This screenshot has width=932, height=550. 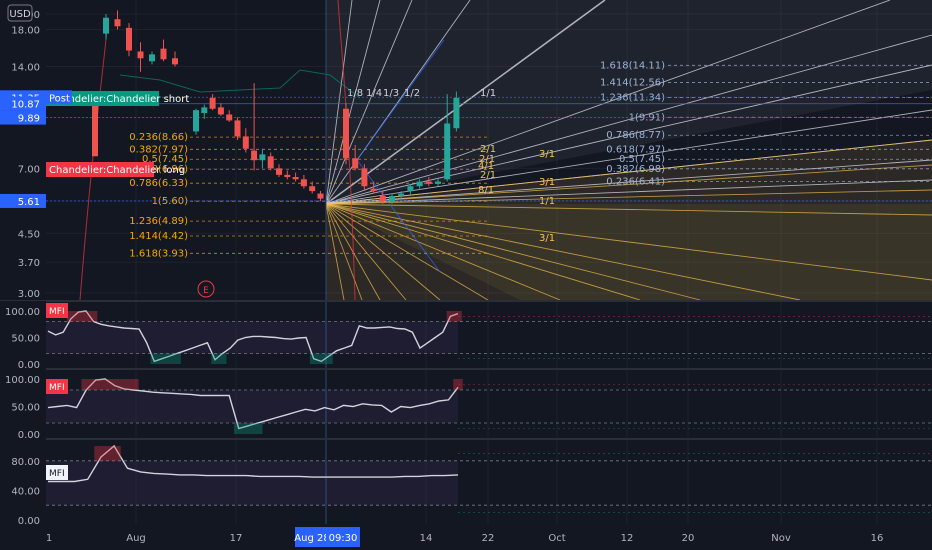 What do you see at coordinates (29, 119) in the screenshot?
I see `price-badge-2: 9.89` at bounding box center [29, 119].